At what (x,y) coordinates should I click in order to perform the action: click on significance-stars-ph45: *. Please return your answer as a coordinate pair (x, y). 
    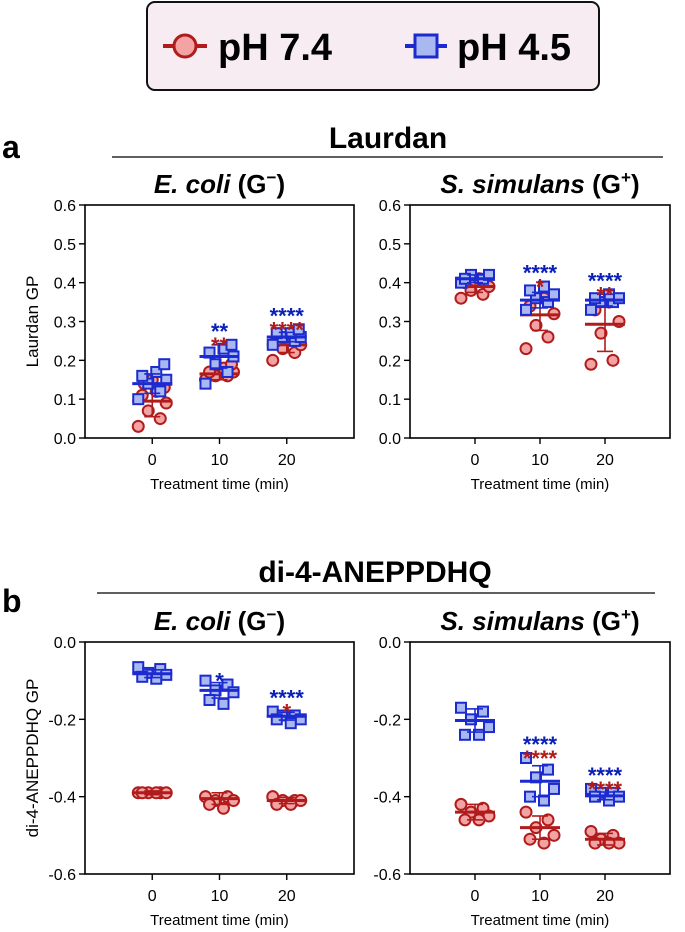
    Looking at the image, I should click on (219, 681).